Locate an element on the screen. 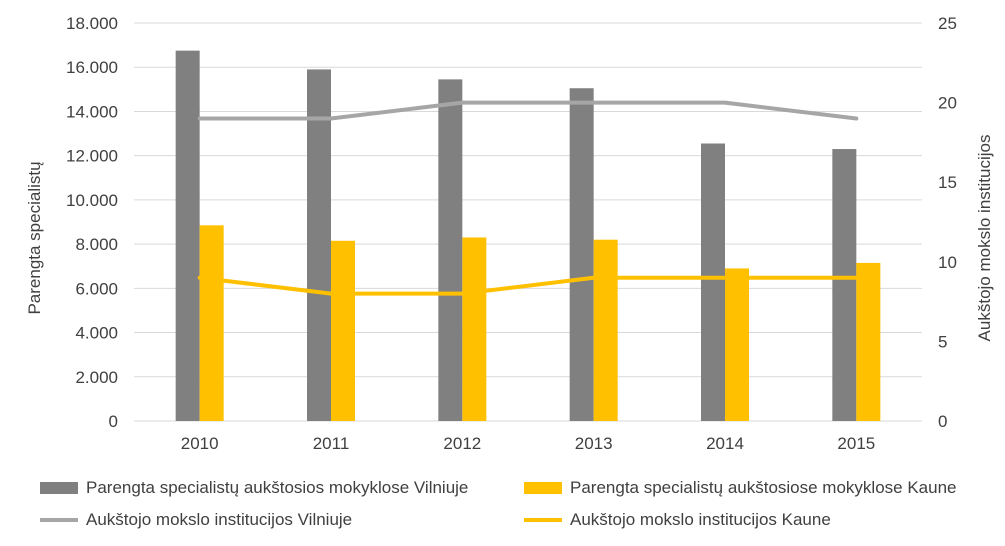  line-kaunas is located at coordinates (528, 285).